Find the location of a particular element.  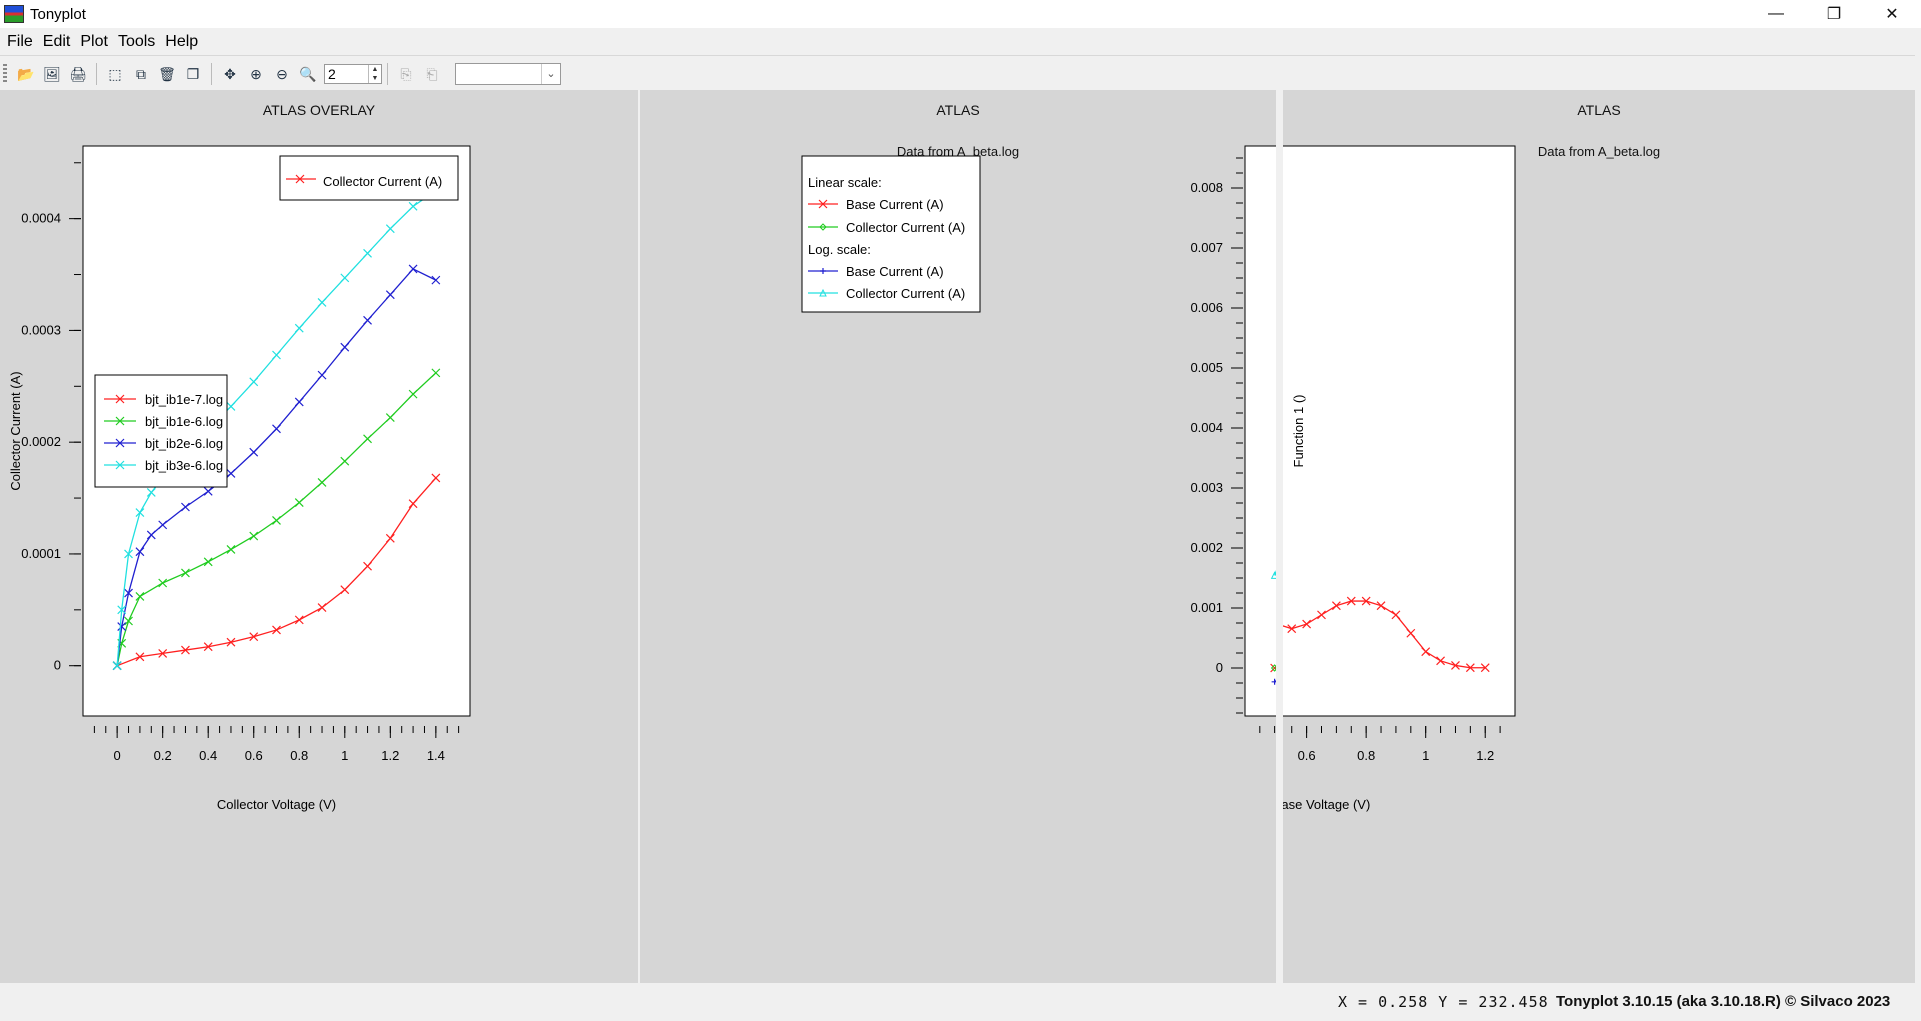

x-tick-label: 0.8 is located at coordinates (299, 755).